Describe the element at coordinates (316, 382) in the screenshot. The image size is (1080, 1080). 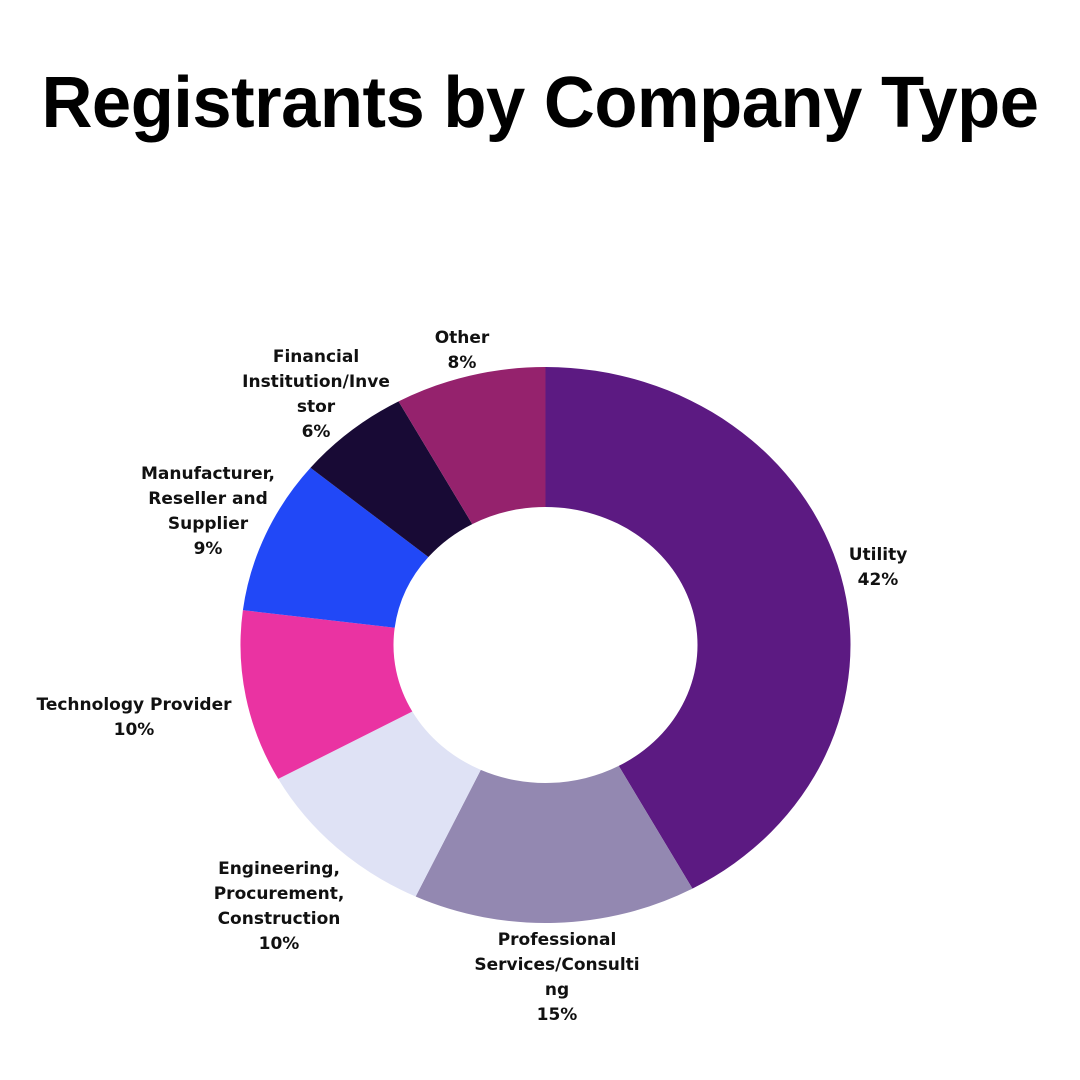
I see `slice-label-text: Institution/Inve` at that location.